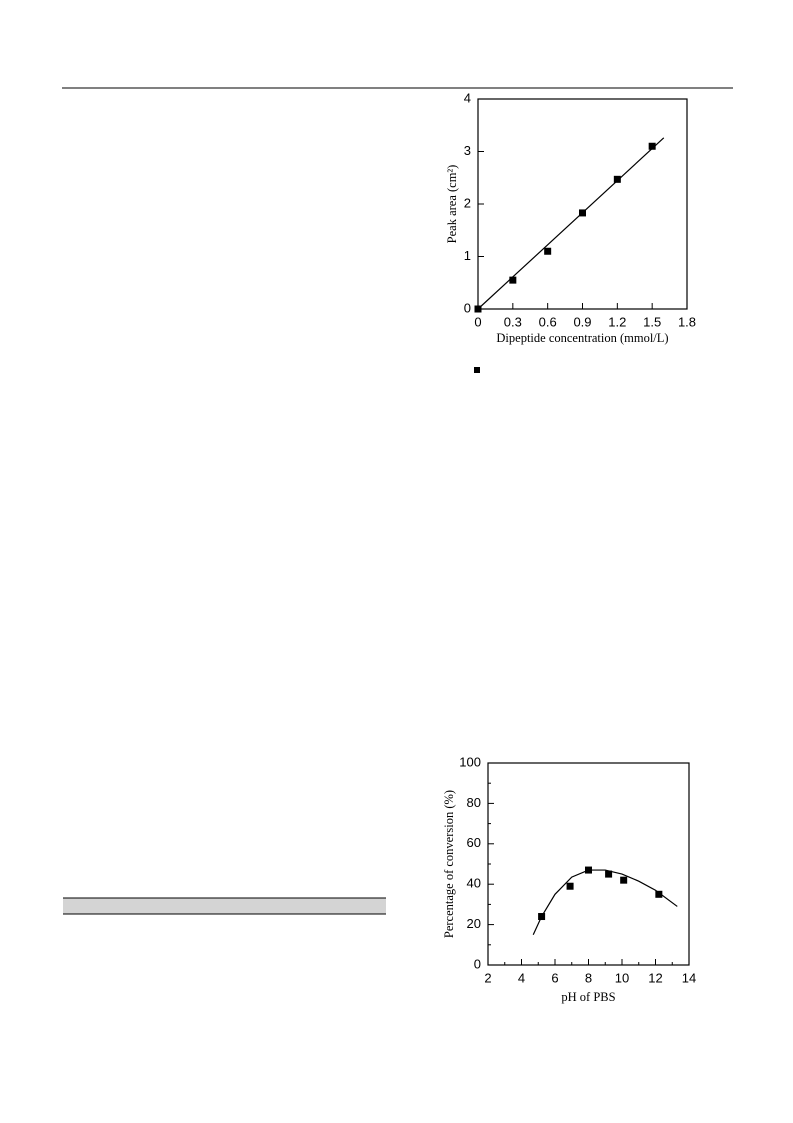 The image size is (793, 1123). What do you see at coordinates (474, 802) in the screenshot?
I see `y-tick-label: 80` at bounding box center [474, 802].